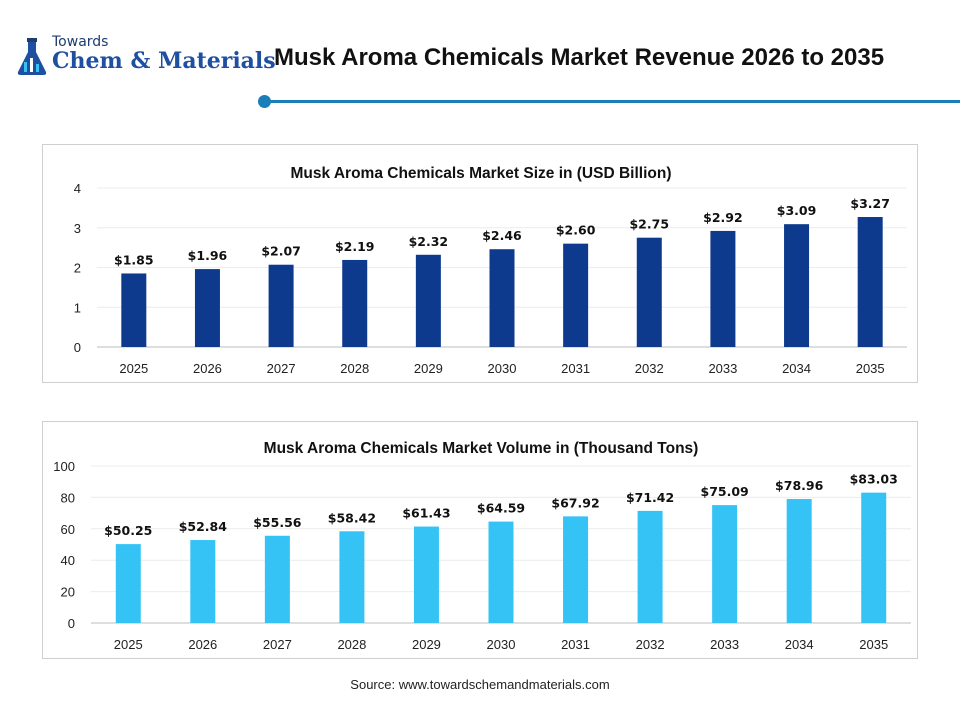 Image resolution: width=960 pixels, height=720 pixels. What do you see at coordinates (68, 529) in the screenshot?
I see `y-tick-label: 60` at bounding box center [68, 529].